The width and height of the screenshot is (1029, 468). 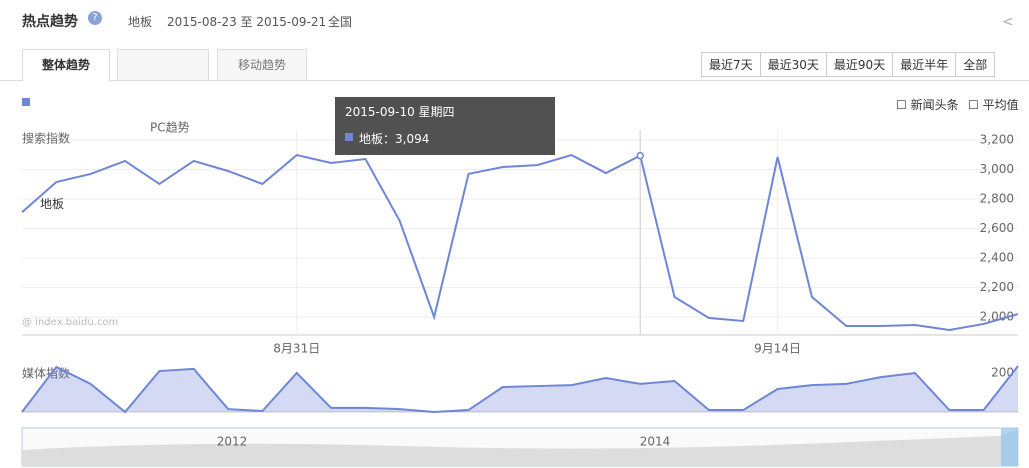 I want to click on timeline-selection, so click(x=1009, y=447).